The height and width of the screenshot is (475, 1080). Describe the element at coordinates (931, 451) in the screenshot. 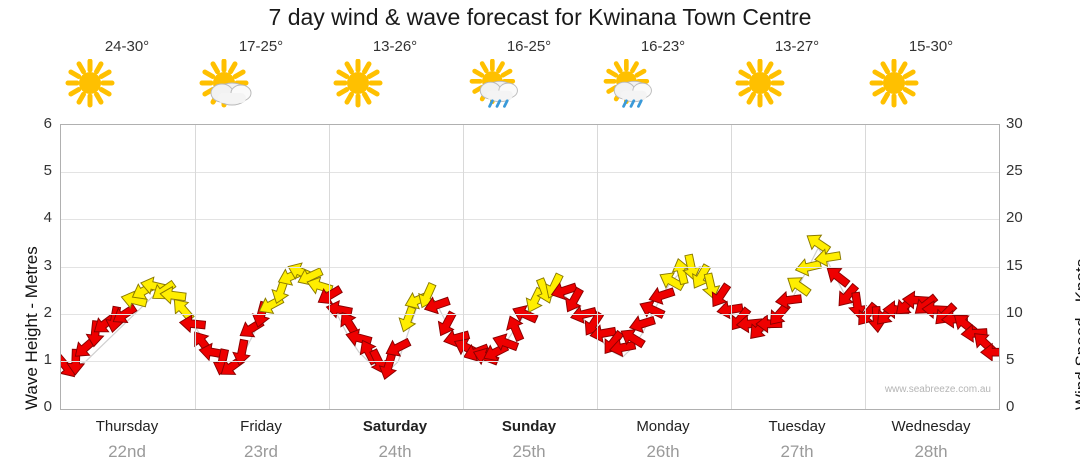

I see `day-date: 28th` at that location.